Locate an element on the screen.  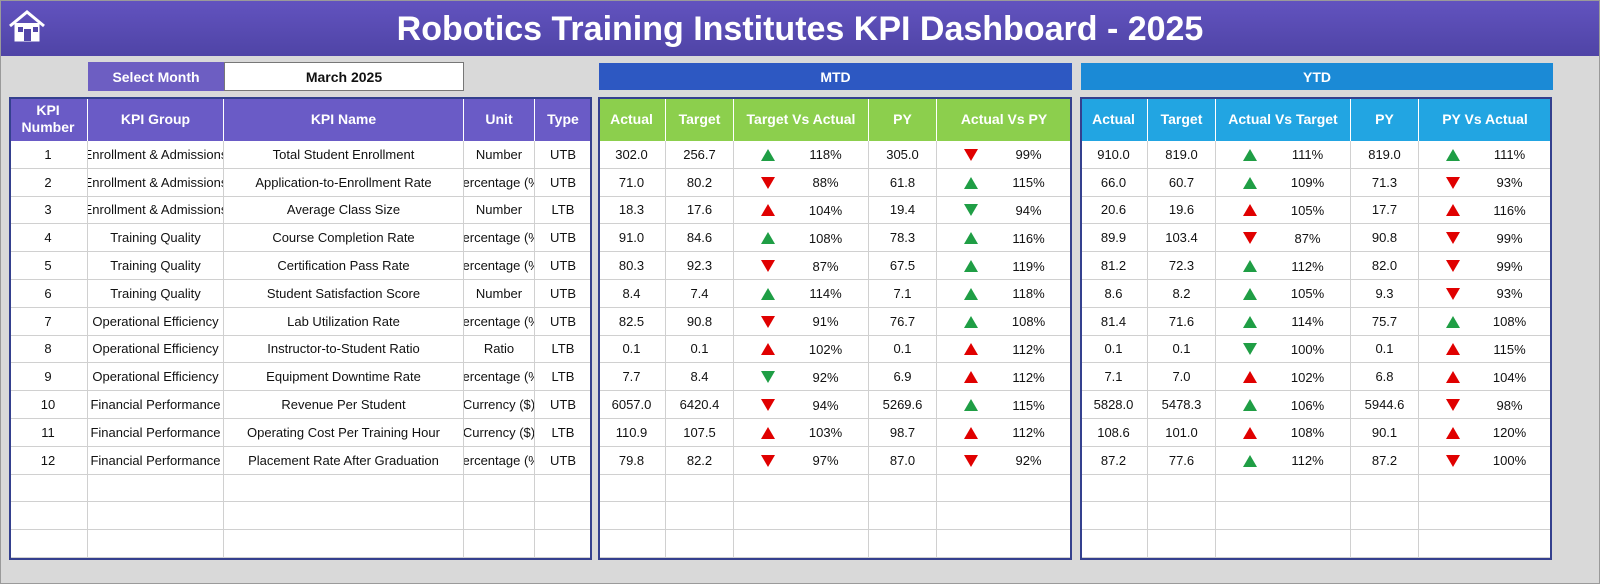
value-cell: 256.7 is located at coordinates (700, 155).